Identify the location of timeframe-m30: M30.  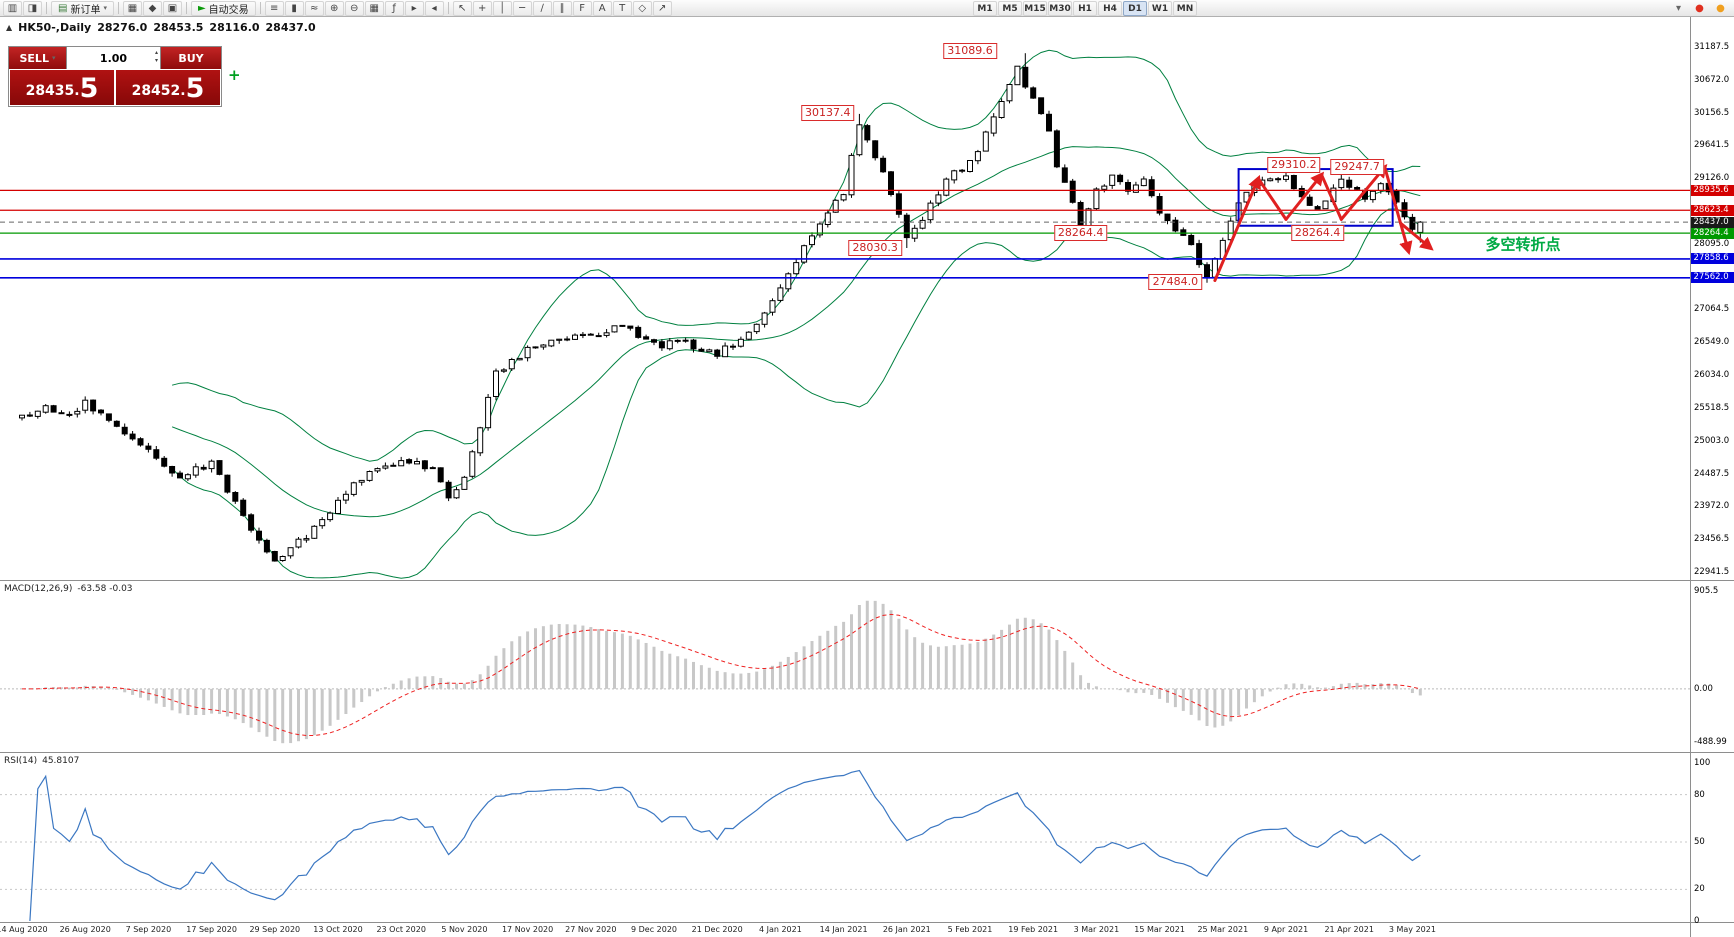
(1060, 8).